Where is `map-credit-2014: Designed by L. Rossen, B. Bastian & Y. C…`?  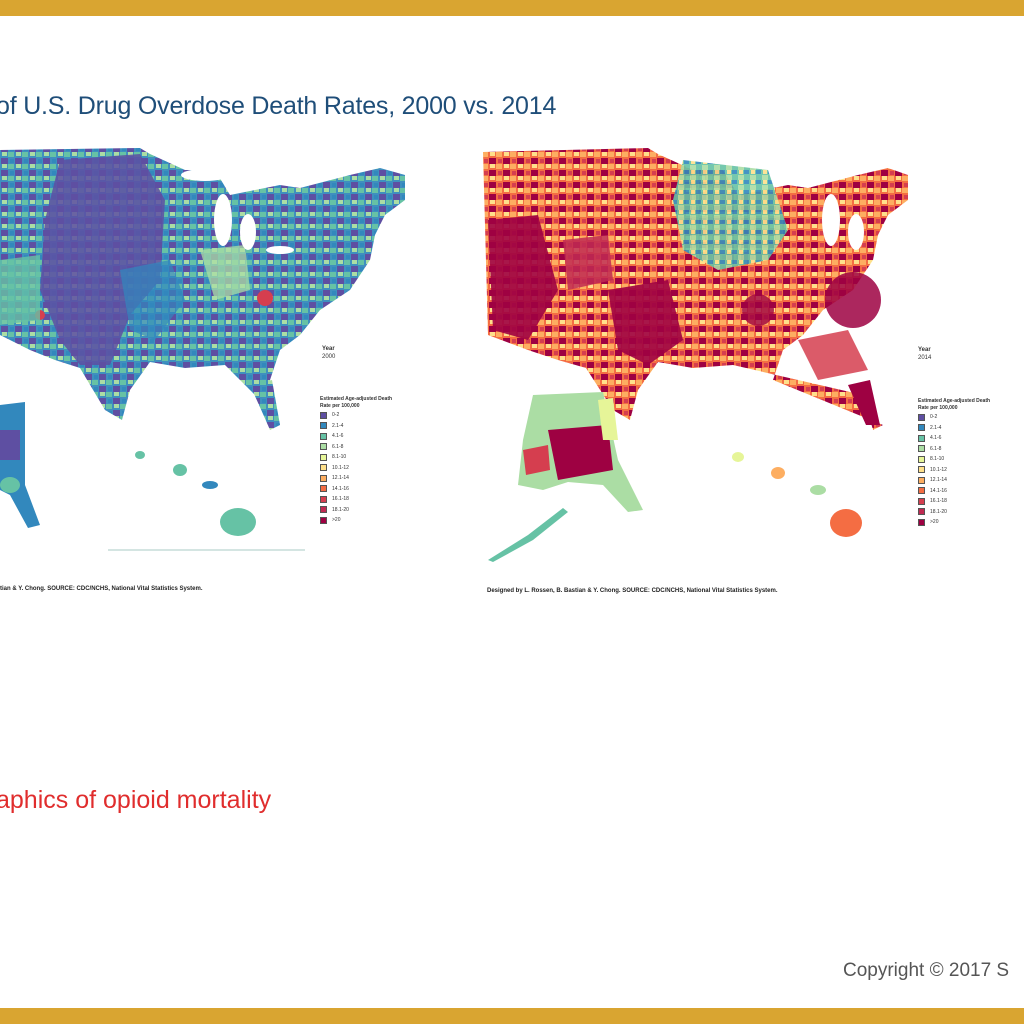
map-credit-2014: Designed by L. Rossen, B. Bastian & Y. C… is located at coordinates (632, 591).